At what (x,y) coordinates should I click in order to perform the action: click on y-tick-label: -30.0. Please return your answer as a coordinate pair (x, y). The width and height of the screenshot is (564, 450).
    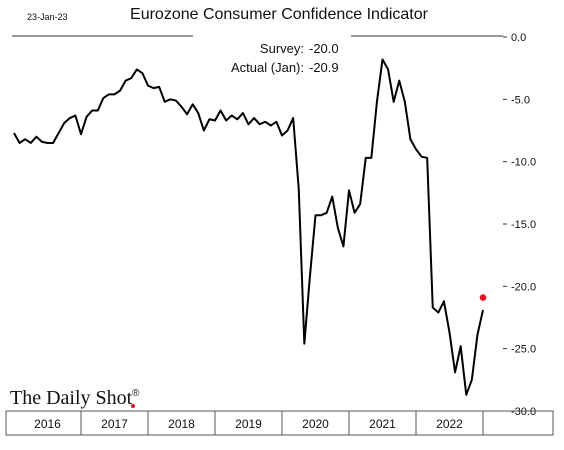
    Looking at the image, I should click on (523, 412).